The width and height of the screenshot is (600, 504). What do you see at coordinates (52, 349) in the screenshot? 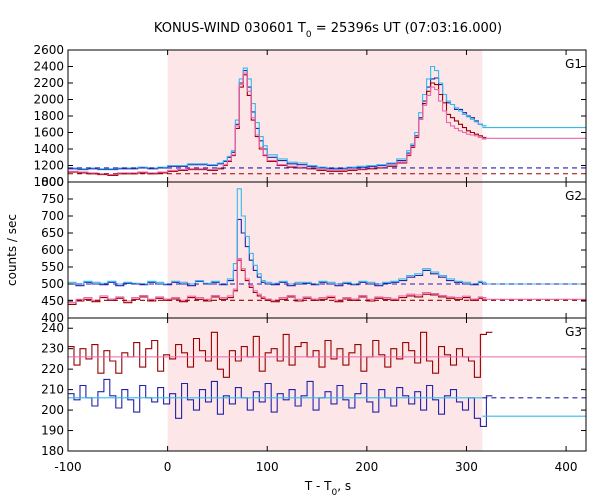
I see `y-tick-label: 230` at bounding box center [52, 349].